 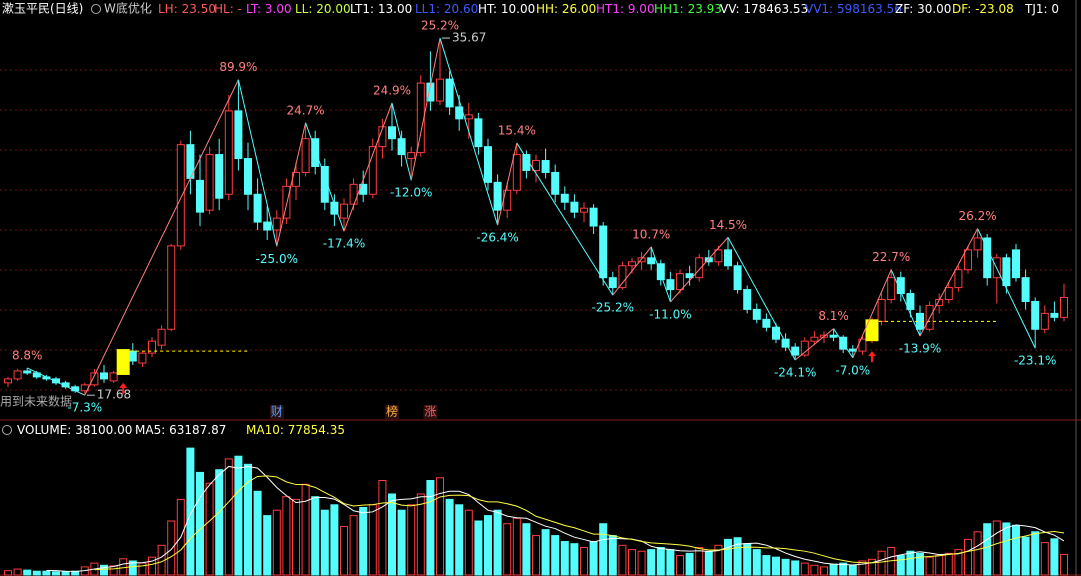 What do you see at coordinates (1055, 9) in the screenshot?
I see `indicator-value: 0` at bounding box center [1055, 9].